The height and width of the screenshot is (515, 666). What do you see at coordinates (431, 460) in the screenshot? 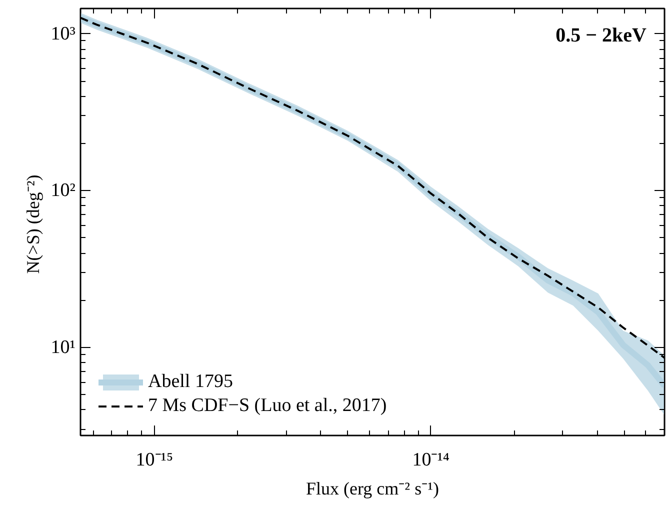
I see `x-tick-label: 10⁻¹⁴` at bounding box center [431, 460].